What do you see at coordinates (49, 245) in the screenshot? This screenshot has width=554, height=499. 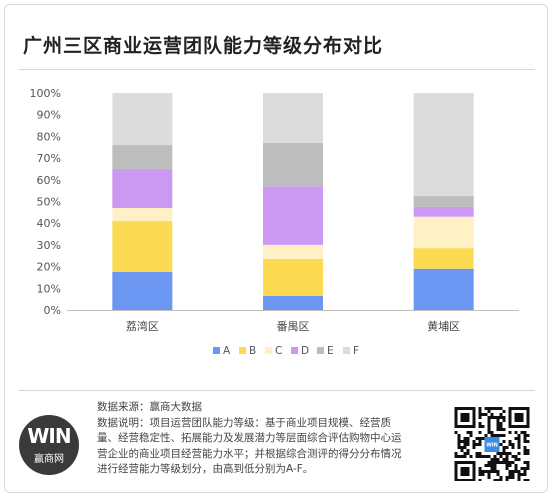 I see `y-tick-label: 30%` at bounding box center [49, 245].